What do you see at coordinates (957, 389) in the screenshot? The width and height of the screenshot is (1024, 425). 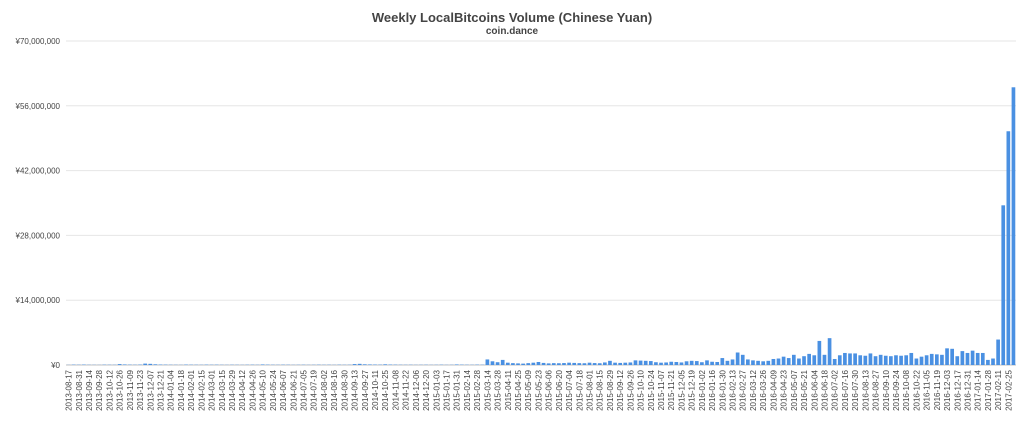 I see `x-tick-label: 2016-12-17` at bounding box center [957, 389].